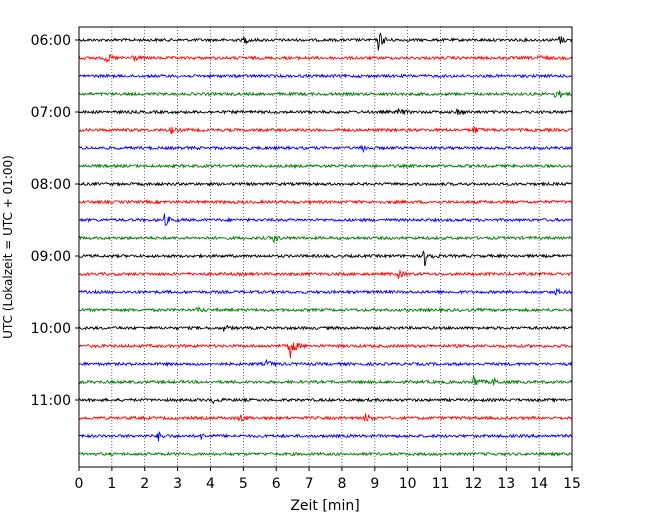  I want to click on x-tick-label: 3, so click(177, 484).